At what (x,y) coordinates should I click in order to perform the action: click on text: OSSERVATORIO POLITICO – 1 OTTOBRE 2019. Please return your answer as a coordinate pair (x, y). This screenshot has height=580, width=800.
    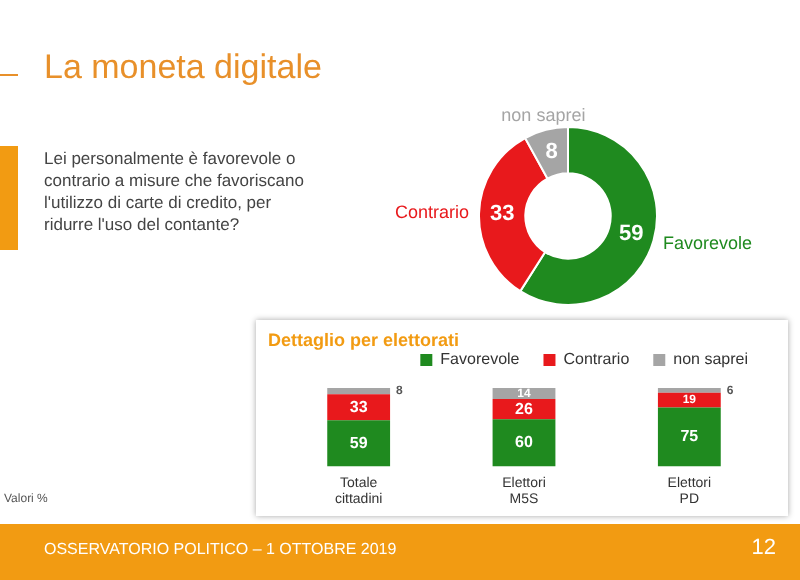
    Looking at the image, I should click on (220, 549).